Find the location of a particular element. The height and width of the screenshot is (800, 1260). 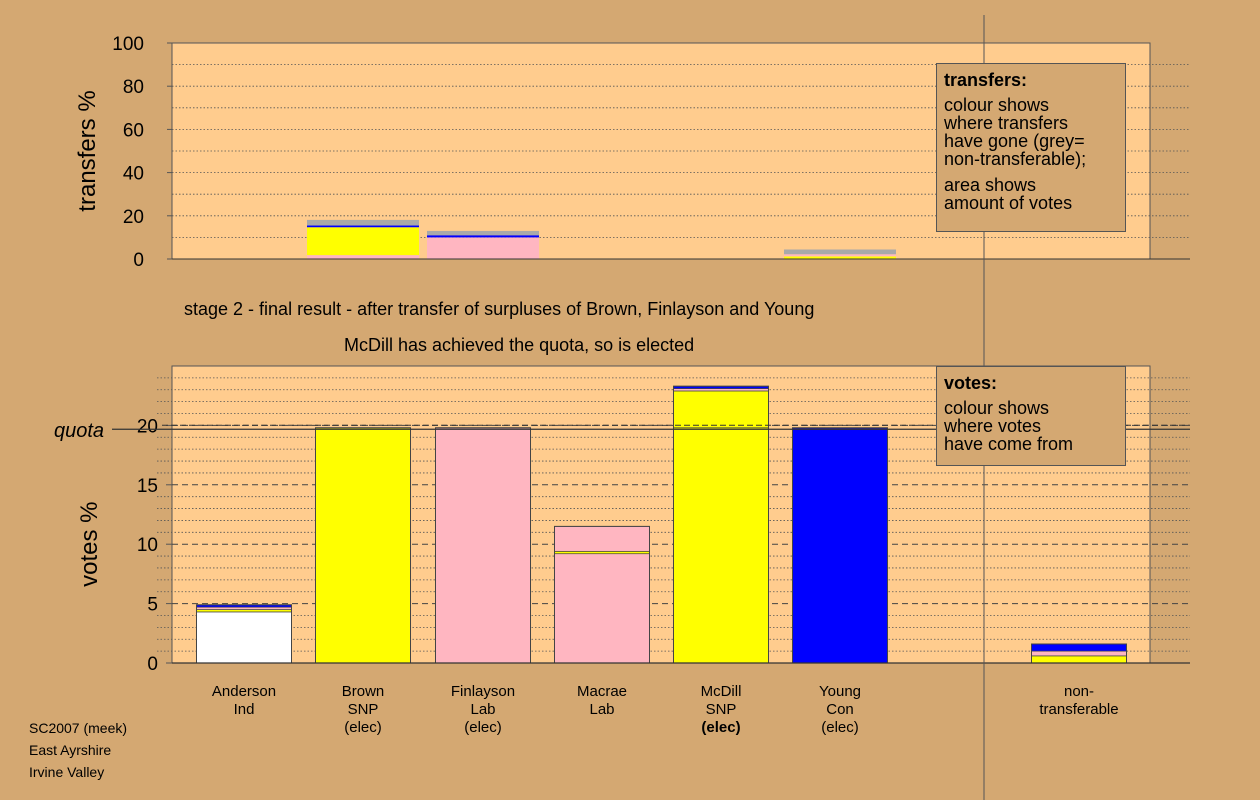

category-label: Ind is located at coordinates (244, 709).